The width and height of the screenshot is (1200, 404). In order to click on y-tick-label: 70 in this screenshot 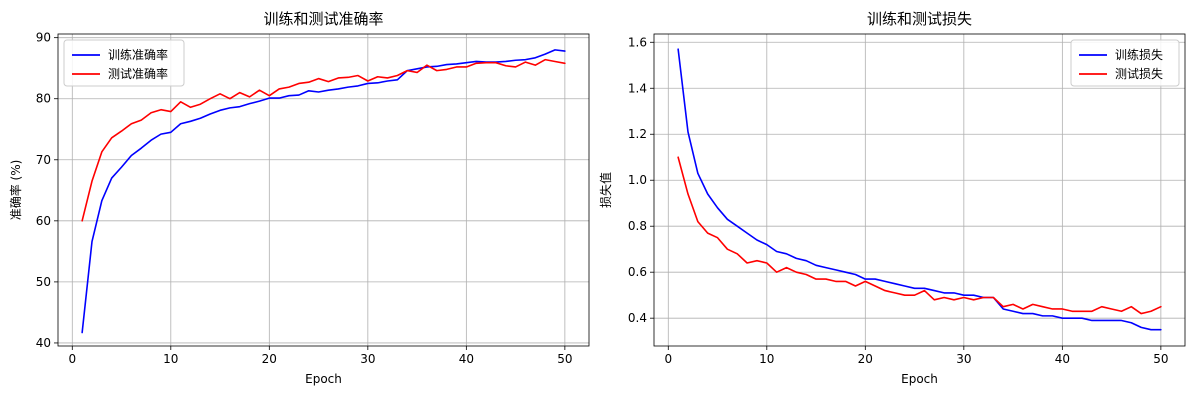, I will do `click(43, 160)`.